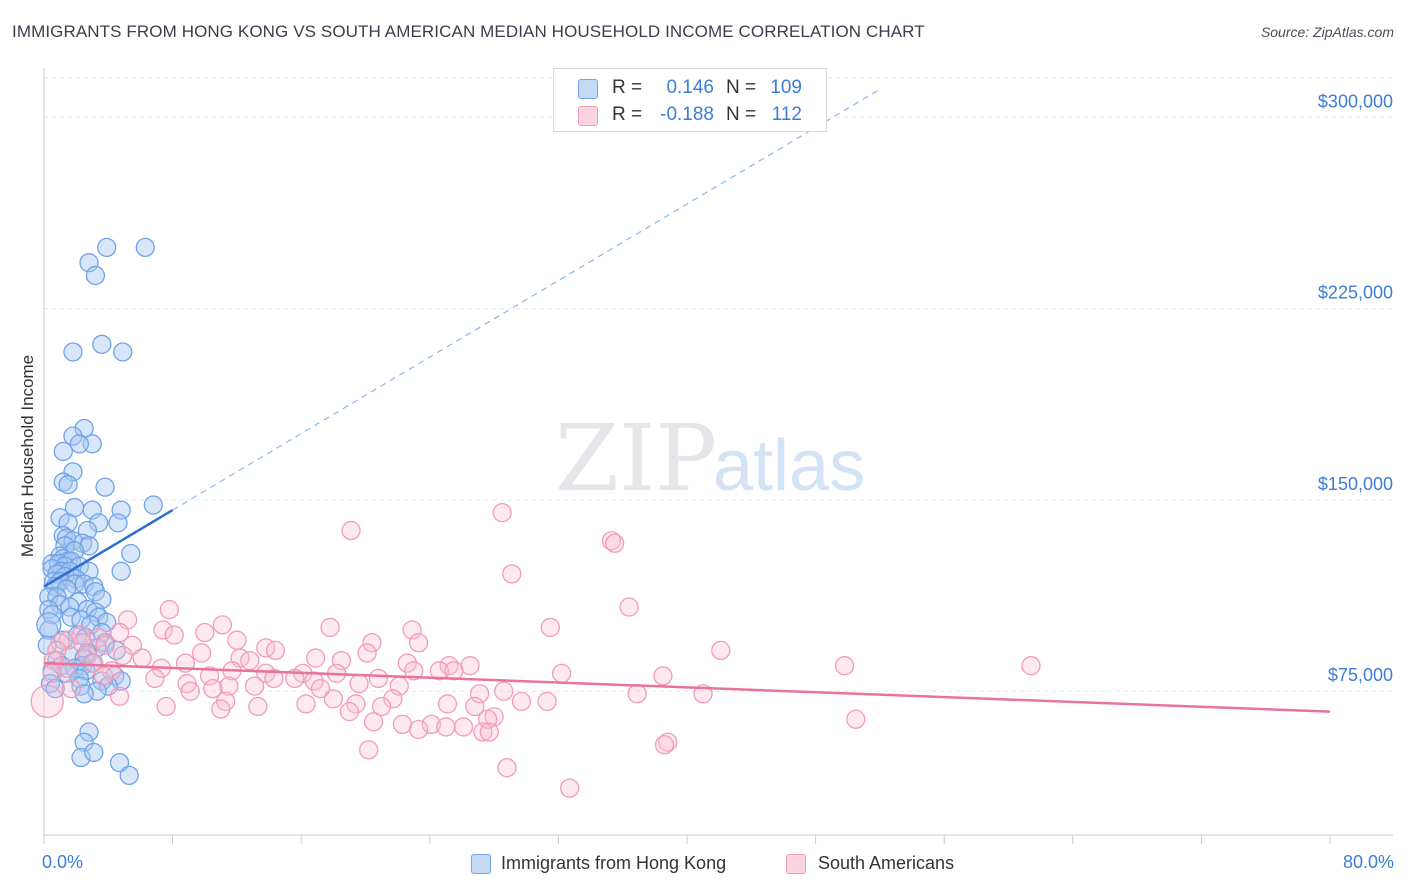 The width and height of the screenshot is (1406, 892). What do you see at coordinates (1355, 484) in the screenshot?
I see `y-tick-label: $150,000` at bounding box center [1355, 484].